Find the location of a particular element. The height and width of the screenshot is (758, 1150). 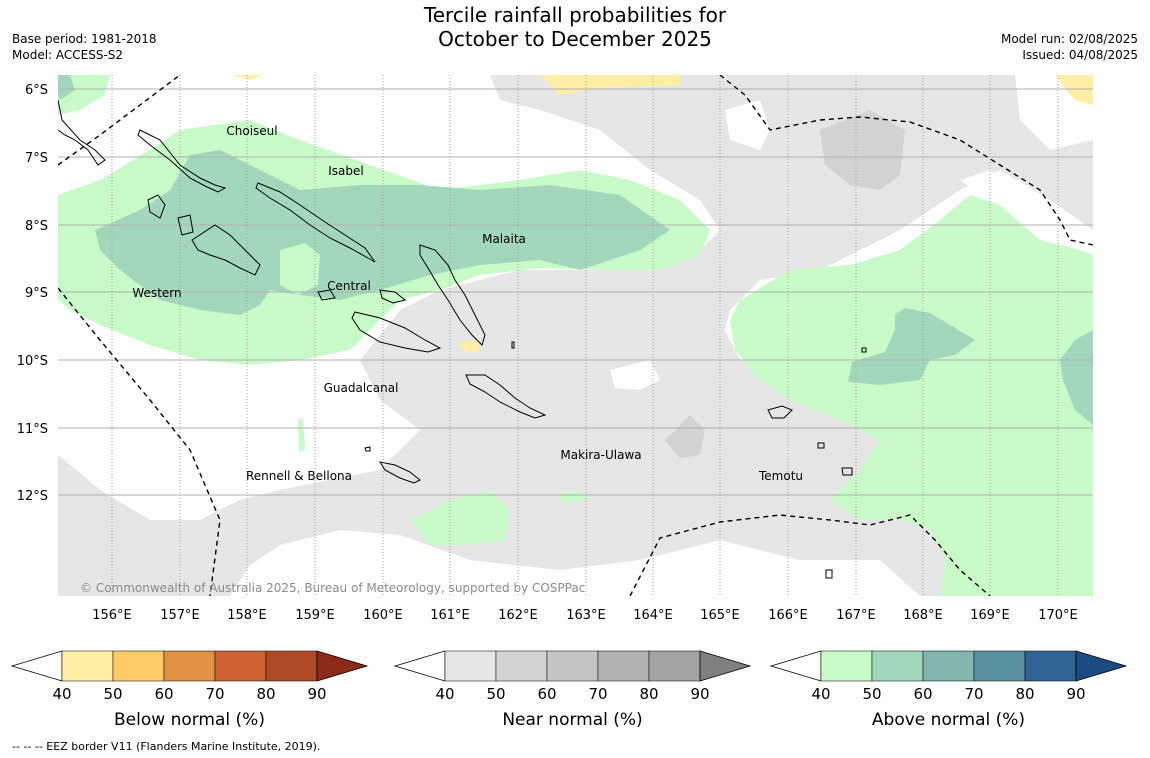

santa-cruz-coast is located at coordinates (780, 412).